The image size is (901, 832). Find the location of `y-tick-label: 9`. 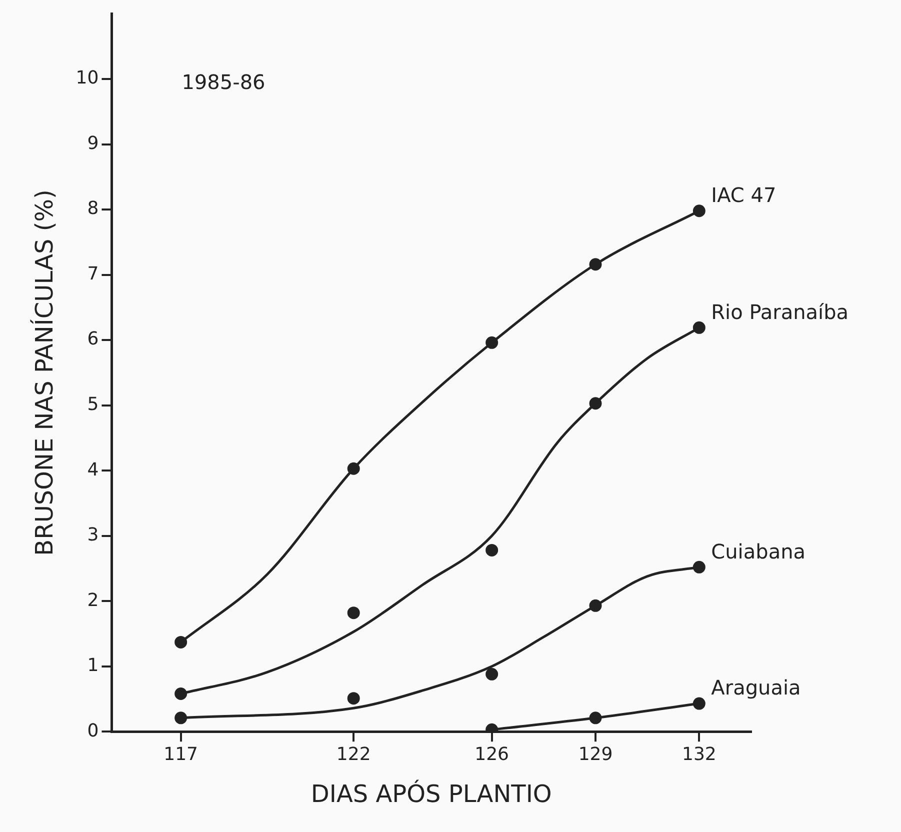

y-tick-label: 9 is located at coordinates (93, 143).